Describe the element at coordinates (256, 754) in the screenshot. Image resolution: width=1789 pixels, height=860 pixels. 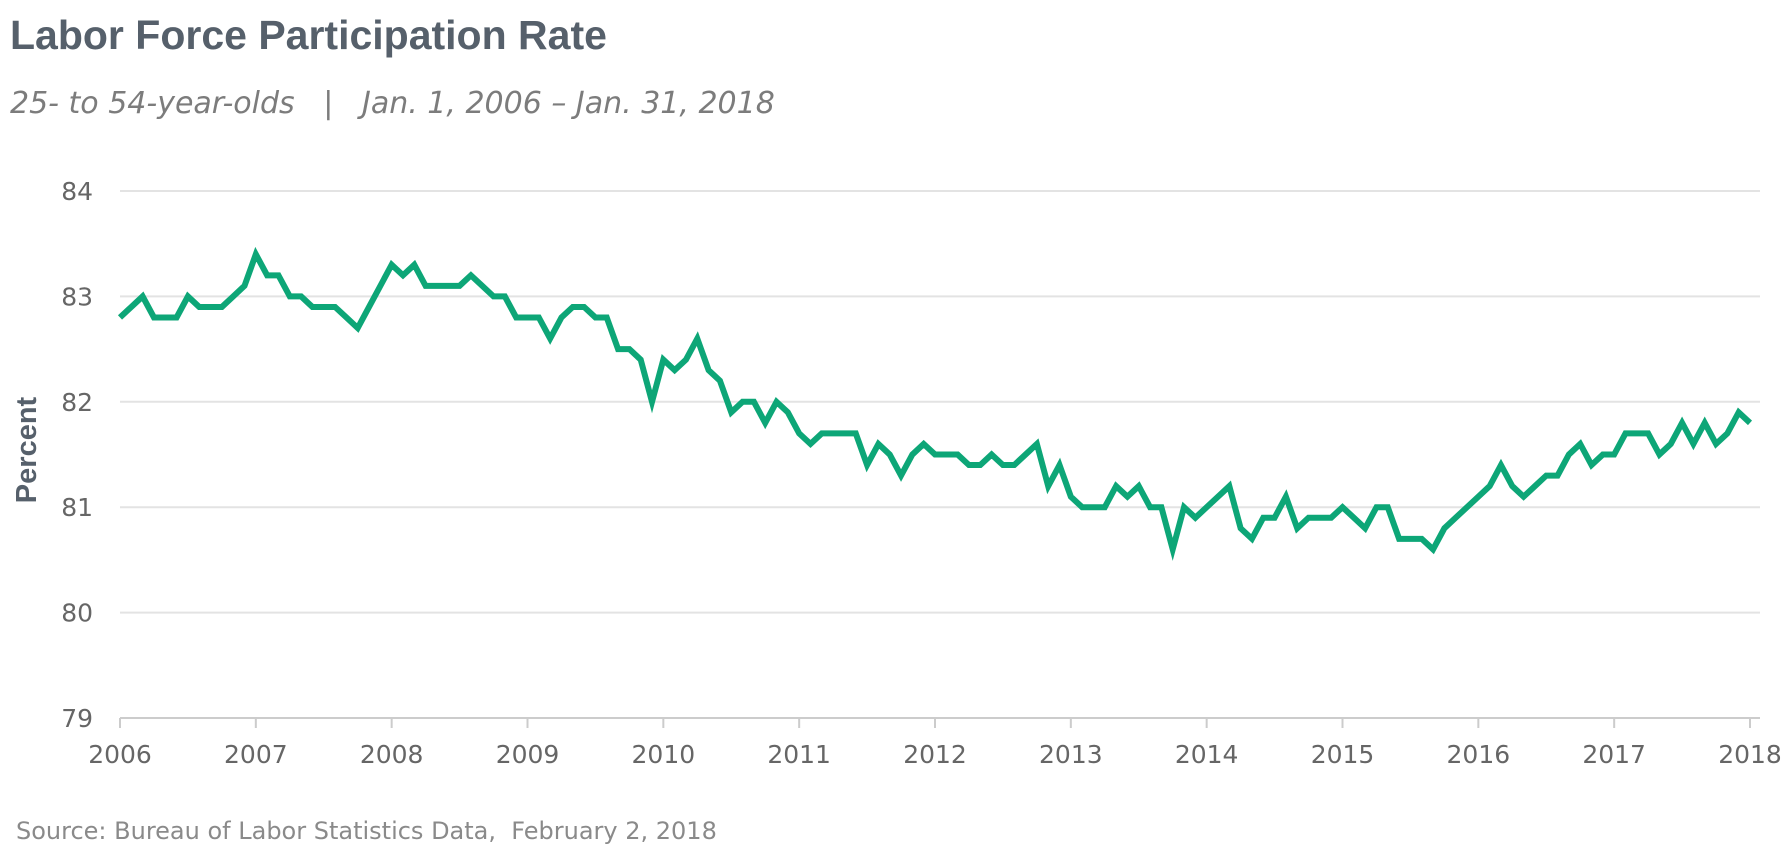
I see `x-tick-label: 2007` at that location.